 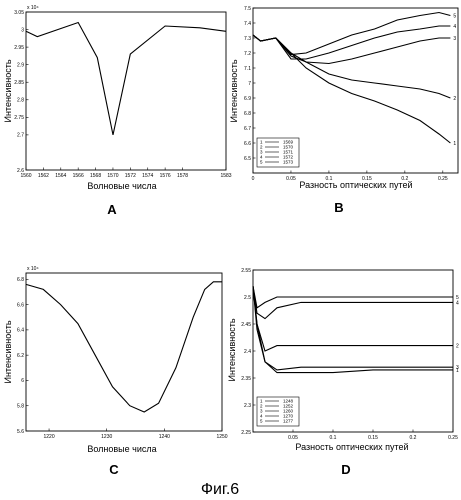 I want to click on panel-d-legend-index: 4, so click(x=261, y=416).